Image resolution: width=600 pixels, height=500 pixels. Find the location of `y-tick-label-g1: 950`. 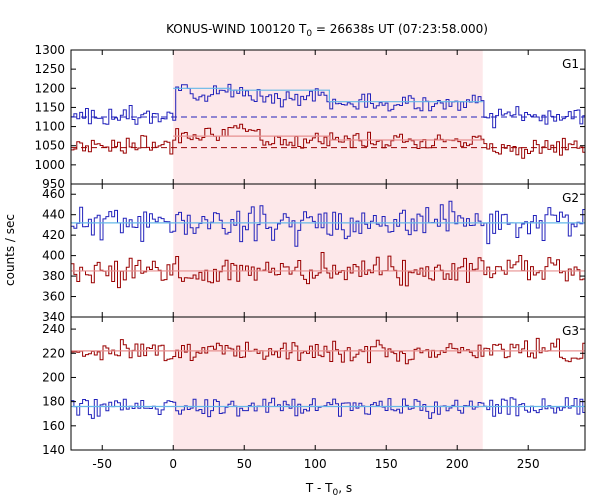

y-tick-label-g1: 950 is located at coordinates (53, 184).